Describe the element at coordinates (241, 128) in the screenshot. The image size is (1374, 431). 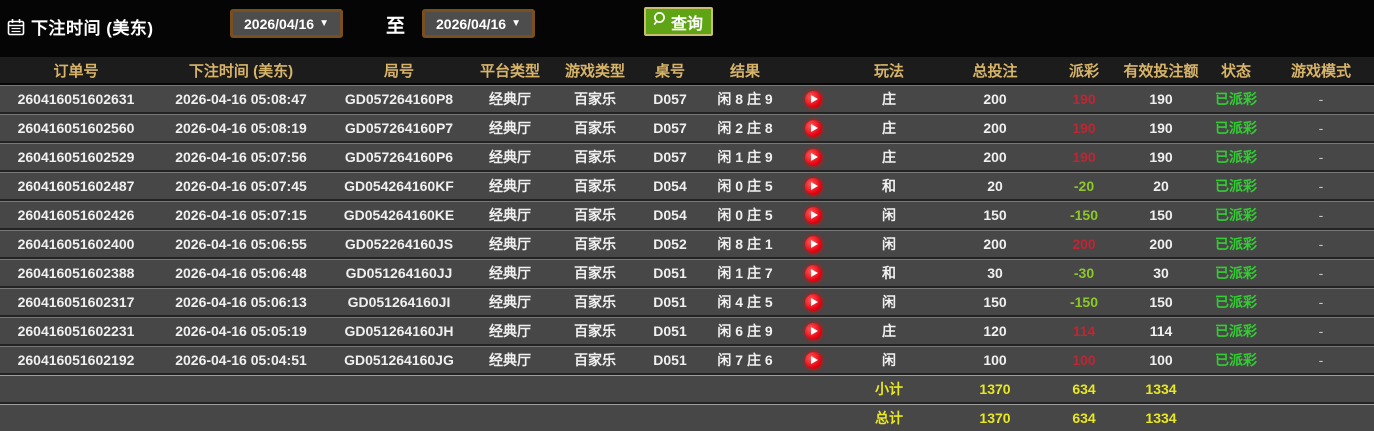
I see `cell-time: 2026-04-16 05:08:19` at that location.